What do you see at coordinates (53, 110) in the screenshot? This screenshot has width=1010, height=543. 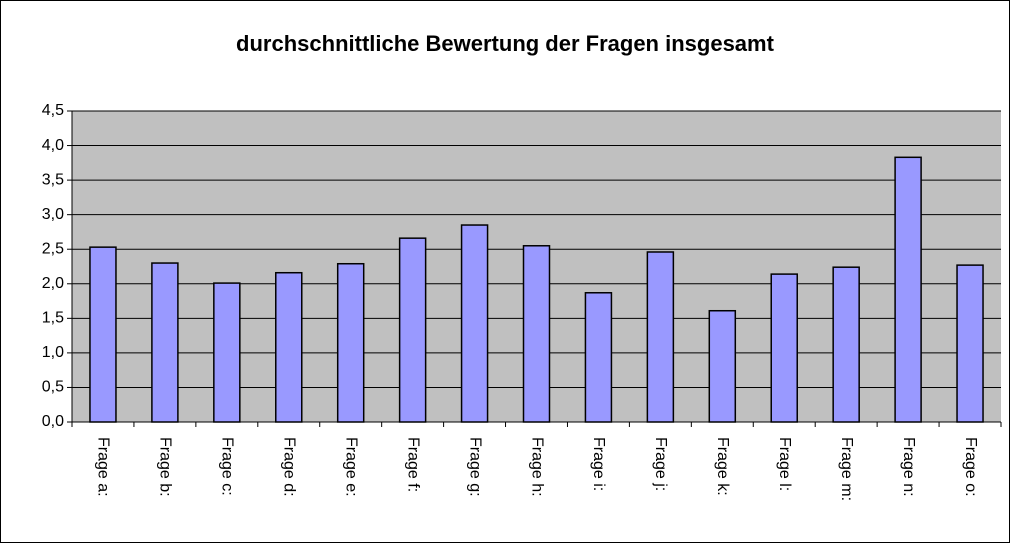 I see `y-tick-label: 4,5` at bounding box center [53, 110].